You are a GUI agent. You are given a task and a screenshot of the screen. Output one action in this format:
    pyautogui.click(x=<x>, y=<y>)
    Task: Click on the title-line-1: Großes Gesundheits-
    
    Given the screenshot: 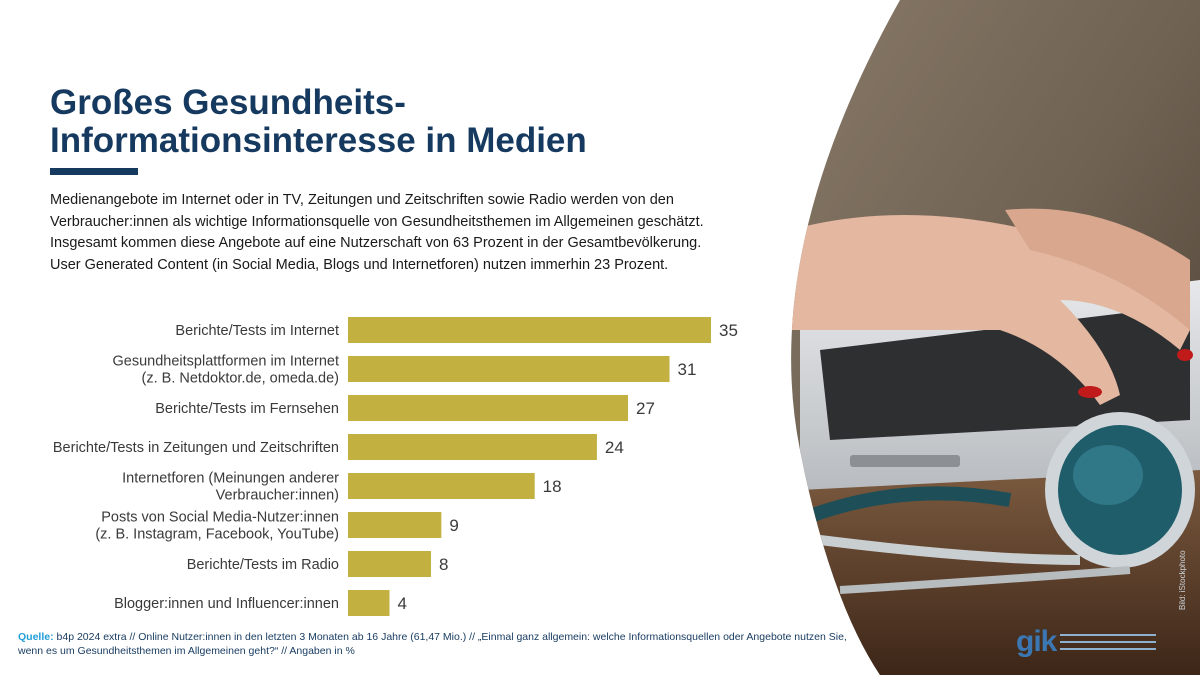 What is the action you would take?
    pyautogui.click(x=228, y=102)
    